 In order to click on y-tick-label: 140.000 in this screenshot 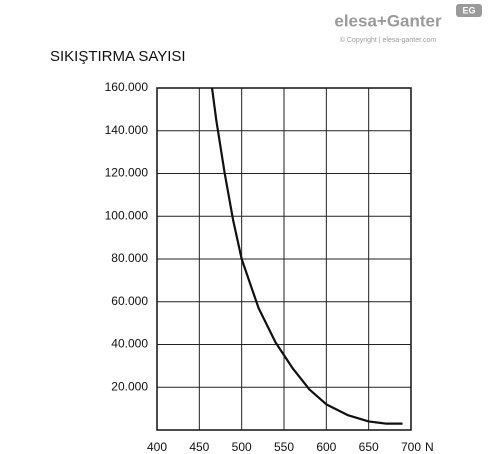, I will do `click(127, 130)`.